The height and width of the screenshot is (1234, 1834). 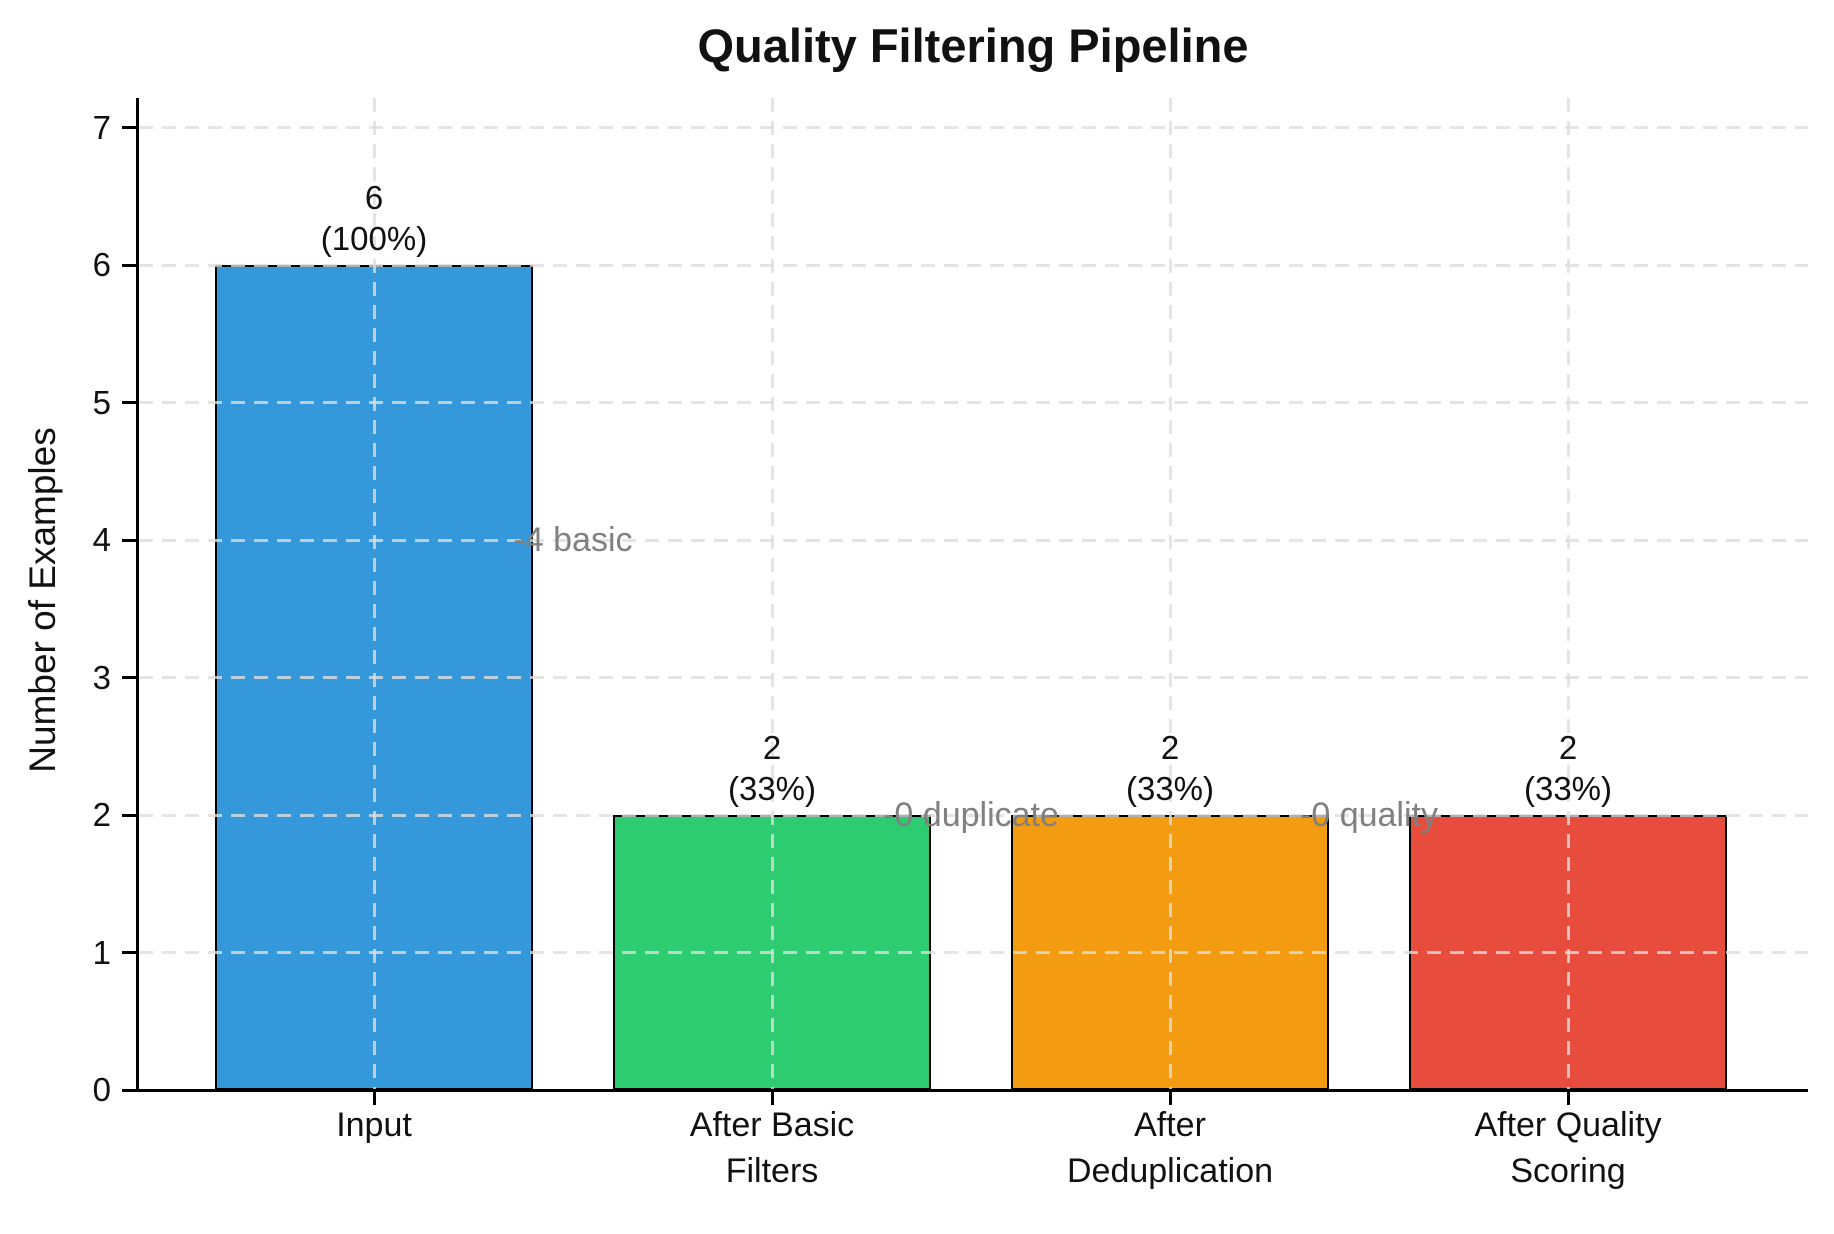 What do you see at coordinates (573, 540) in the screenshot?
I see `drop-annotation-1: -4 basic` at bounding box center [573, 540].